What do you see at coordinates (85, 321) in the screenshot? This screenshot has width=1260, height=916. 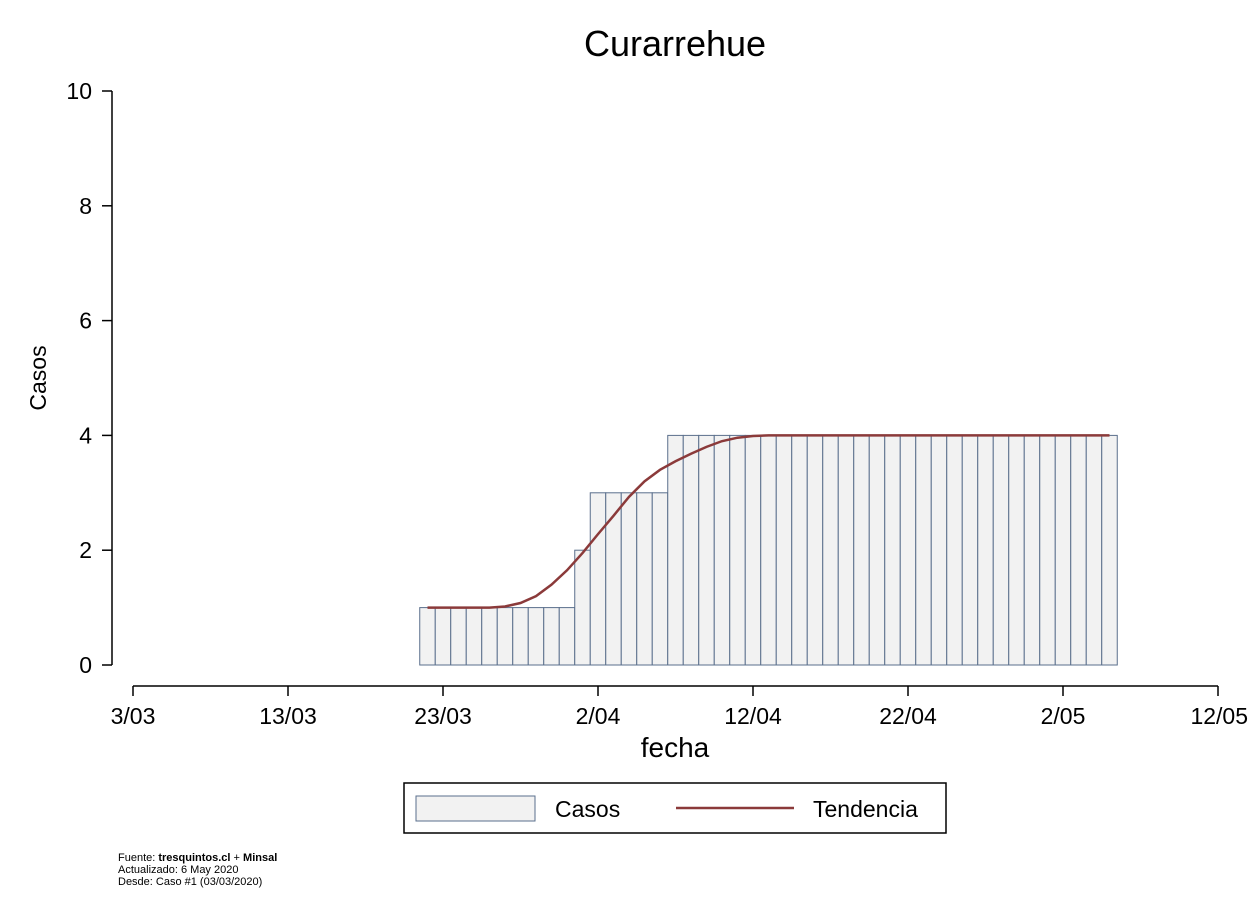 I see `y-tick-label: 6` at bounding box center [85, 321].